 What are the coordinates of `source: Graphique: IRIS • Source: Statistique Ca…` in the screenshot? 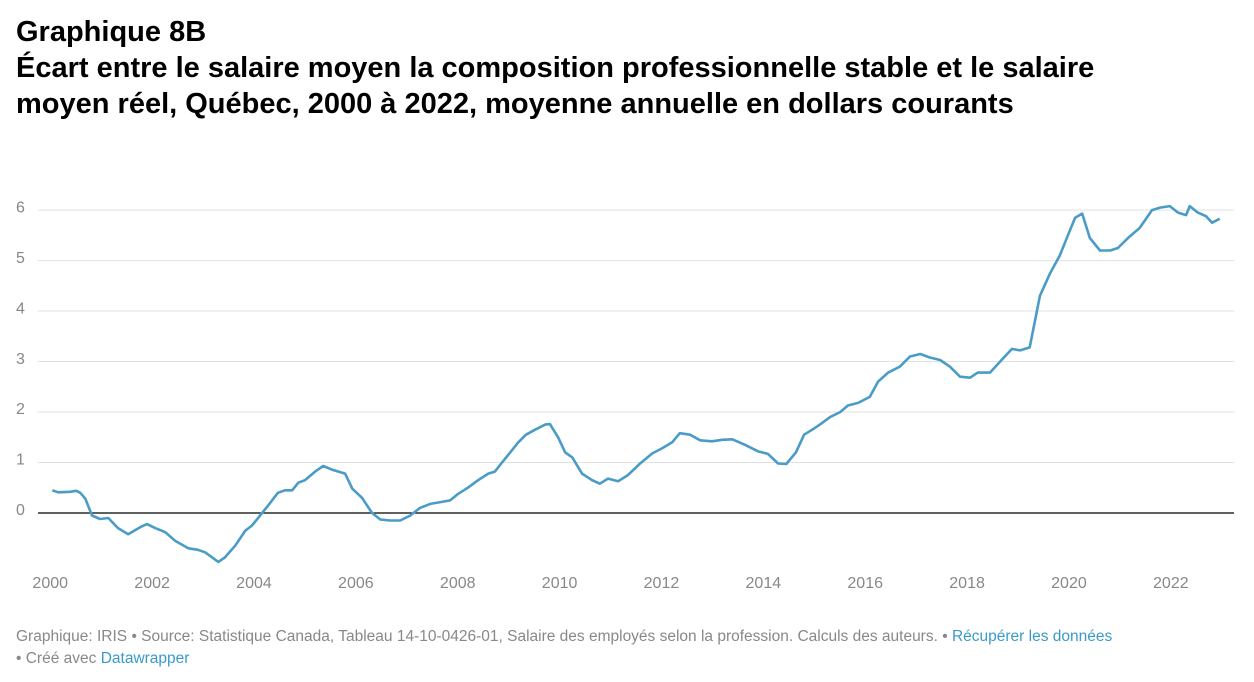 It's located at (482, 636).